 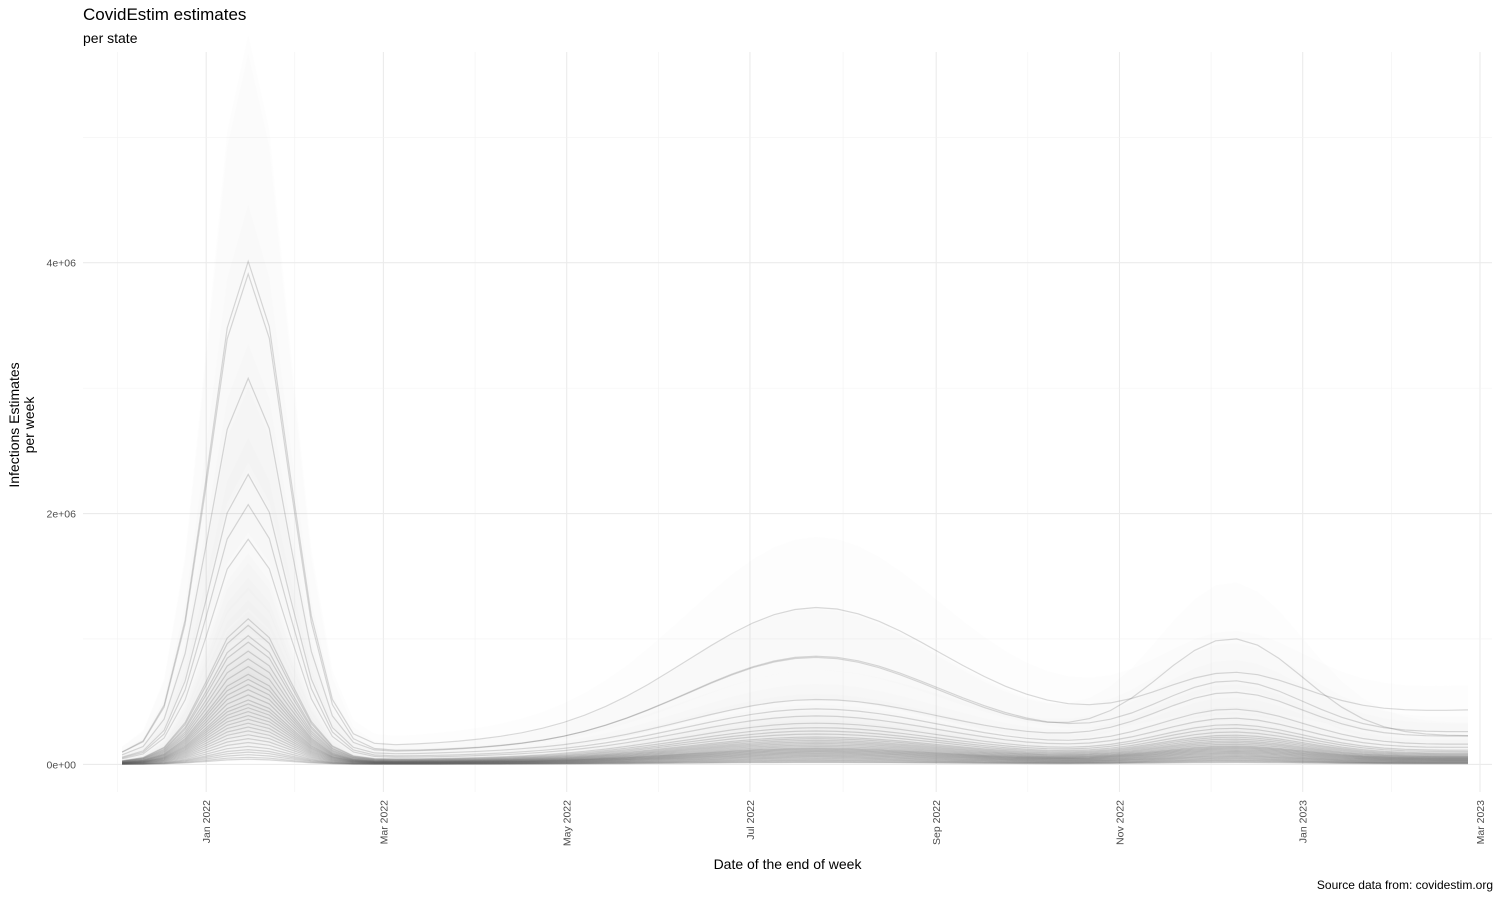 I want to click on source-caption: Source data from: covidestim.org, so click(x=1404, y=885).